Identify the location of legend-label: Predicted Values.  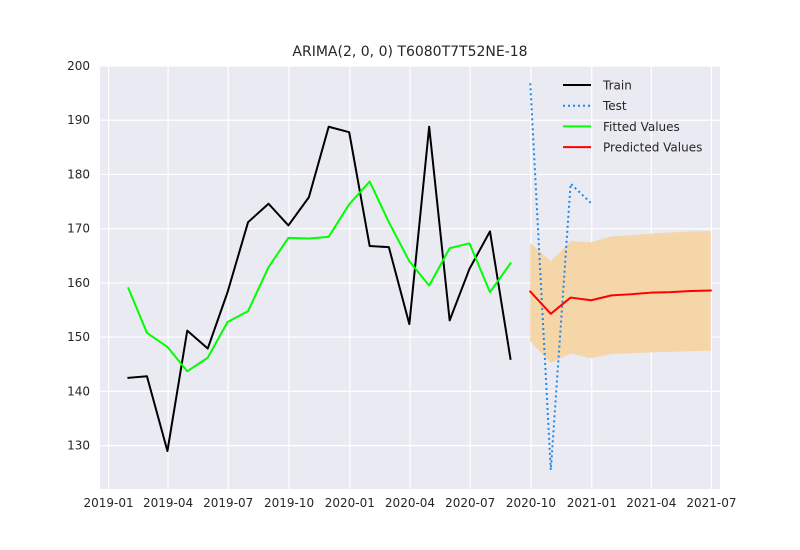
(652, 148).